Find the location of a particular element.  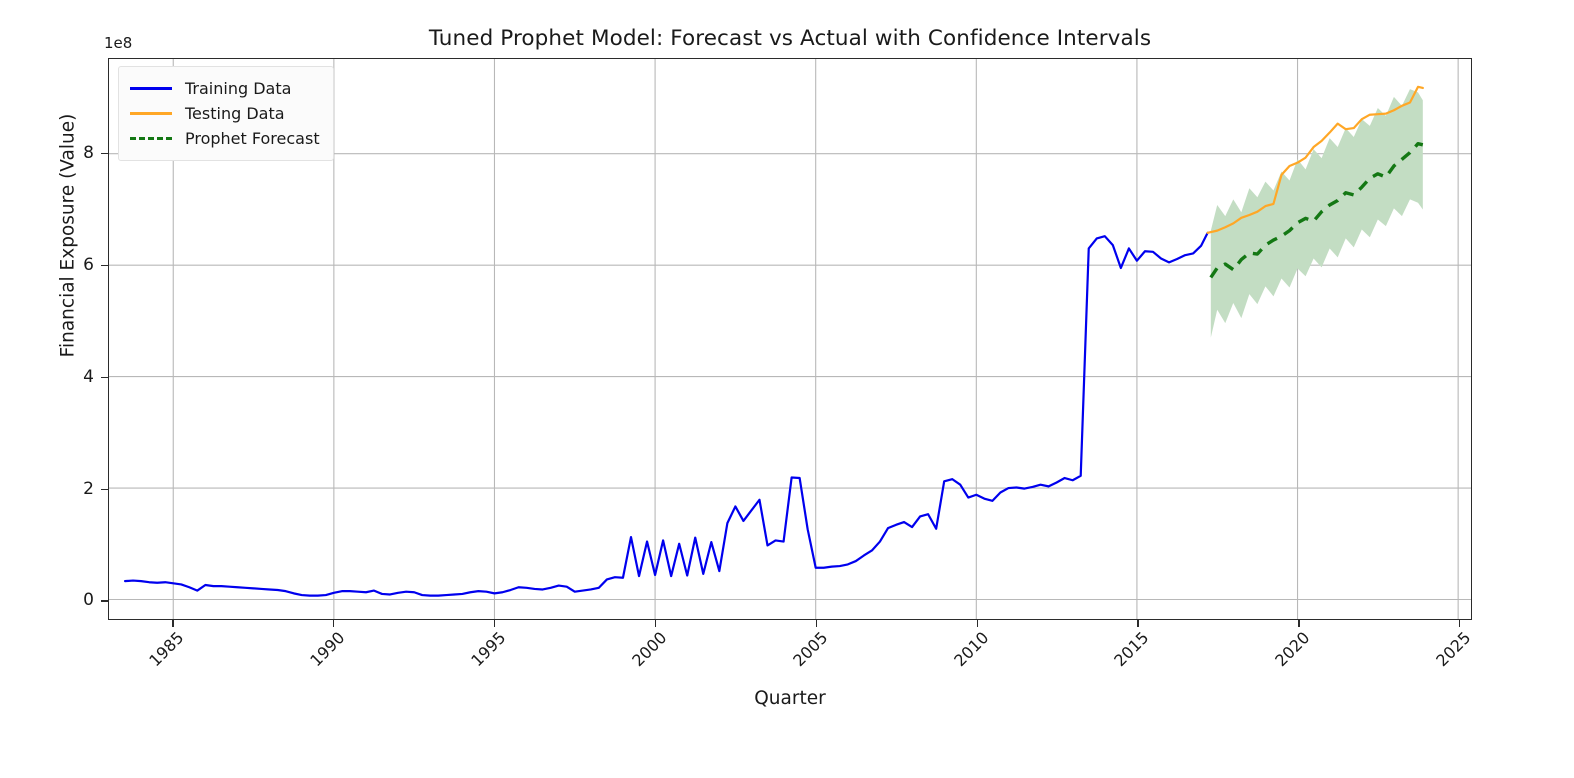

y-tick-label: 4 is located at coordinates (88, 376).